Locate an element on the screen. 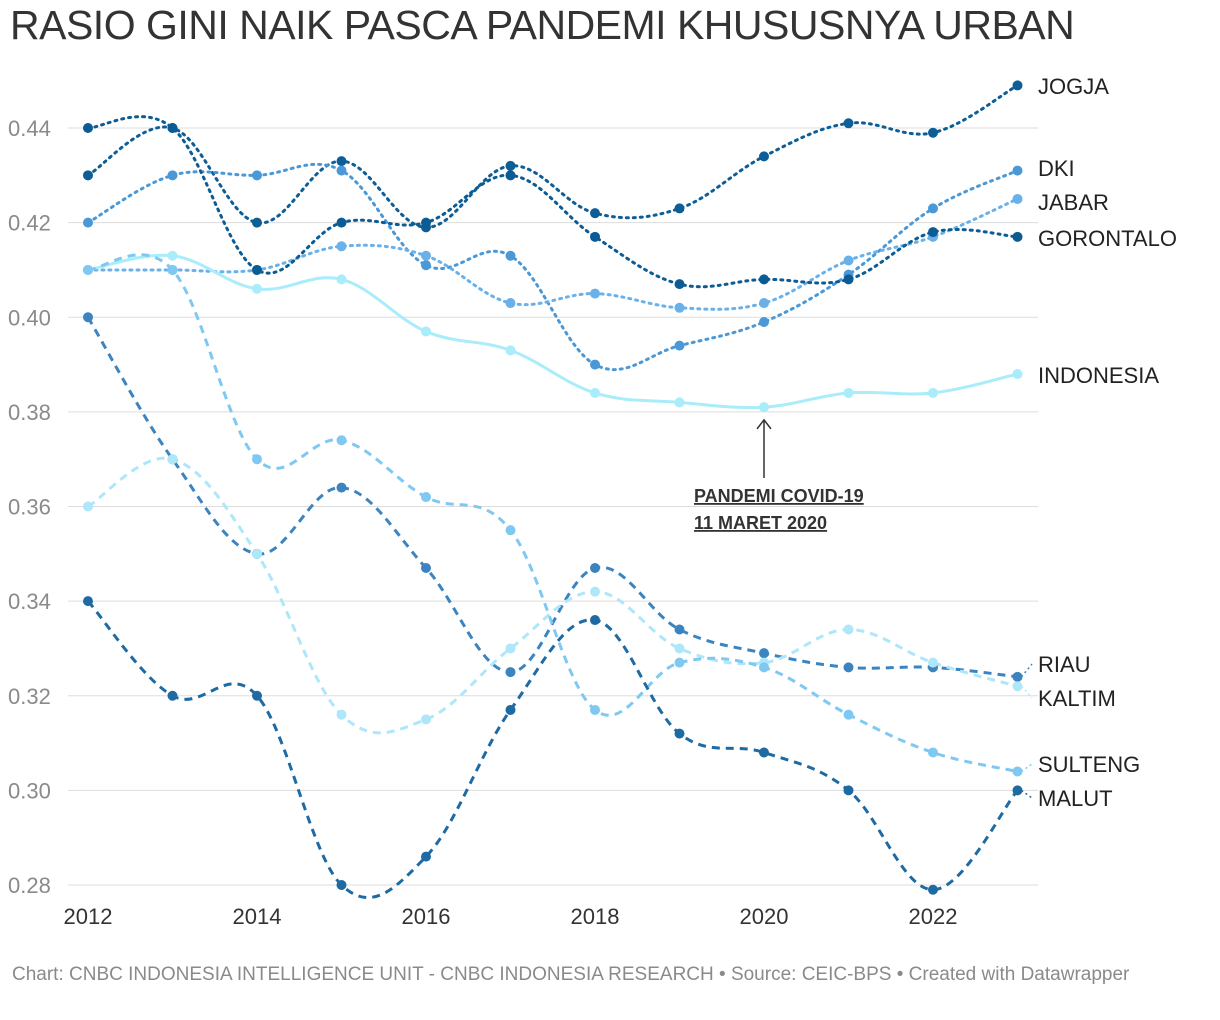 The width and height of the screenshot is (1220, 1020). y-tick-label: 0.36 is located at coordinates (29, 507).